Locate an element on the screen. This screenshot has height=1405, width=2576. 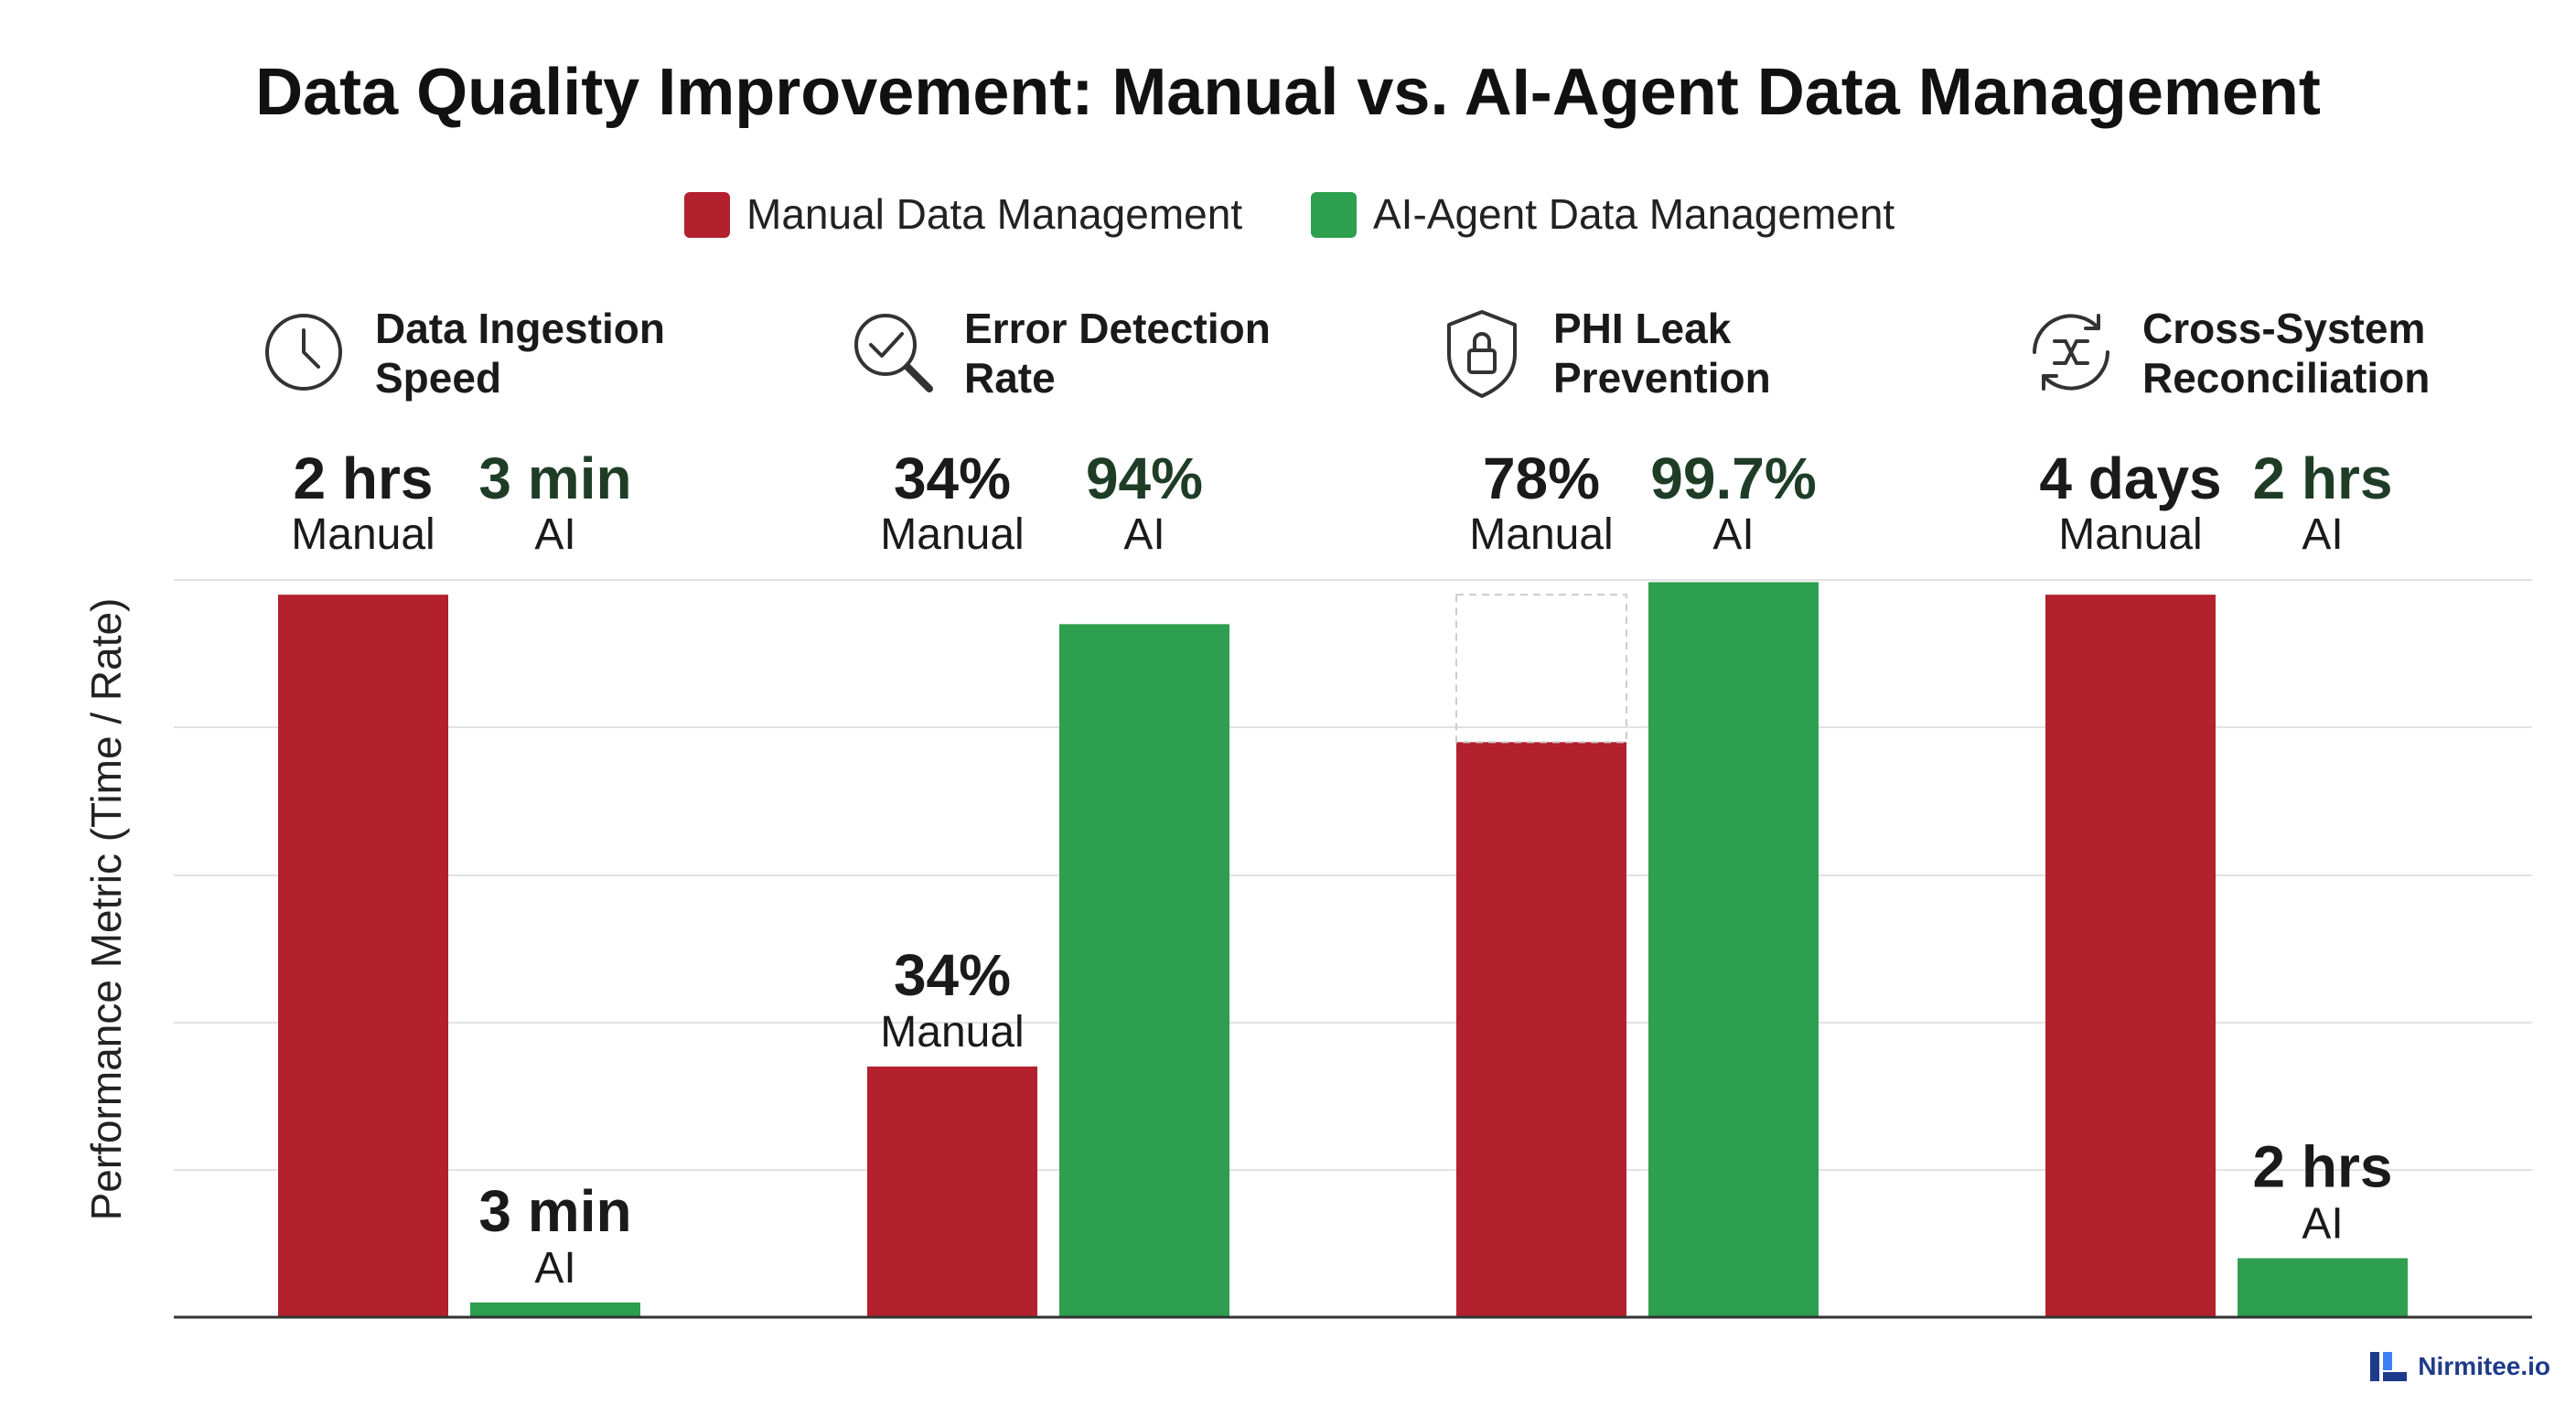
header-value-ai: 99.7% is located at coordinates (1733, 478).